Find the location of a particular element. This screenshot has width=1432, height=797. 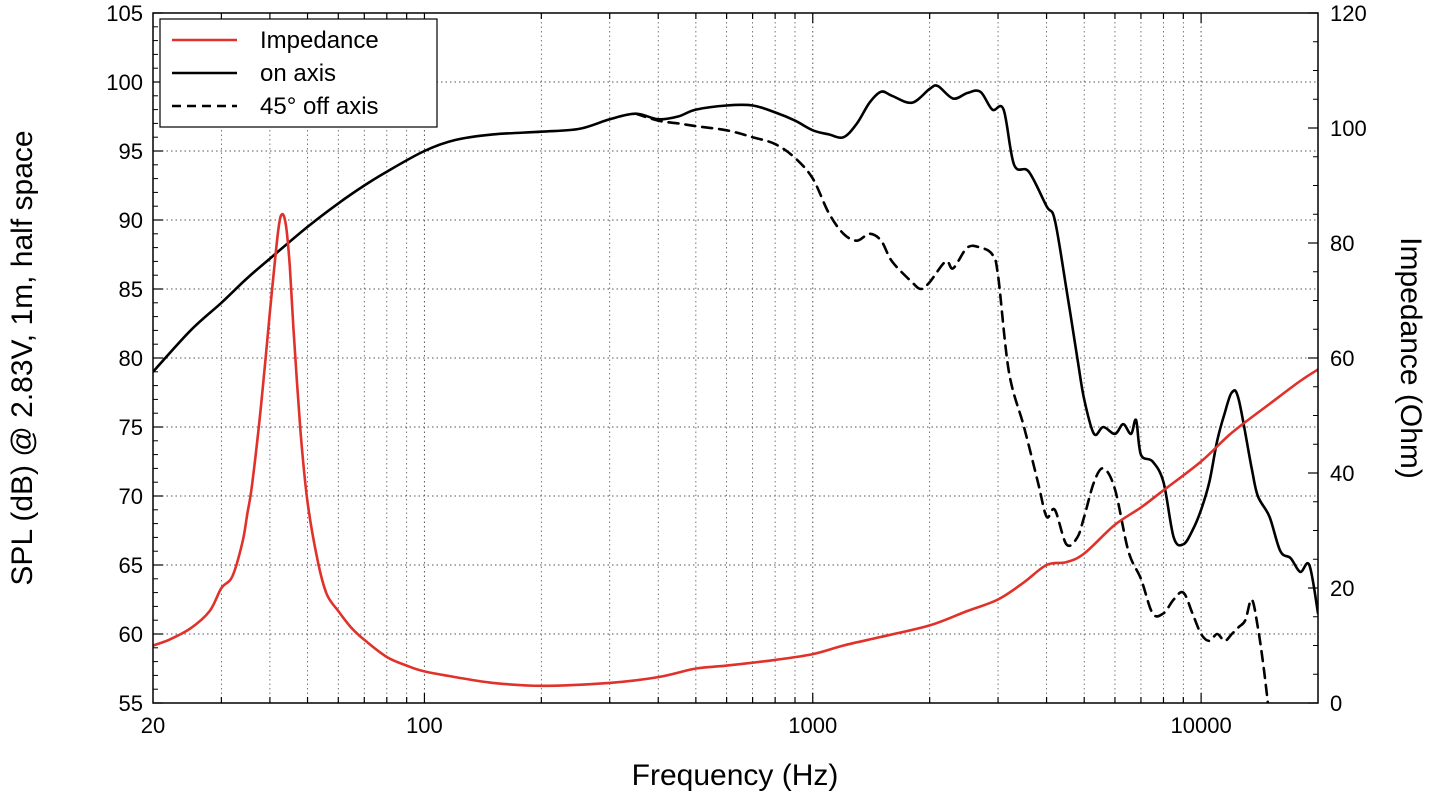

y-right-tick-label: 100 is located at coordinates (1348, 128).